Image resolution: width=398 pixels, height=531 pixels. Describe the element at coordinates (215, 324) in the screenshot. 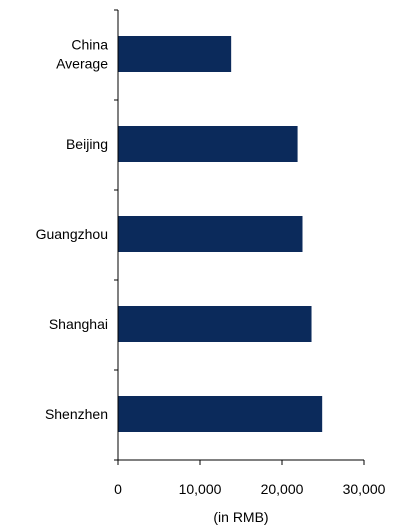

I see `bar-shanghai` at that location.